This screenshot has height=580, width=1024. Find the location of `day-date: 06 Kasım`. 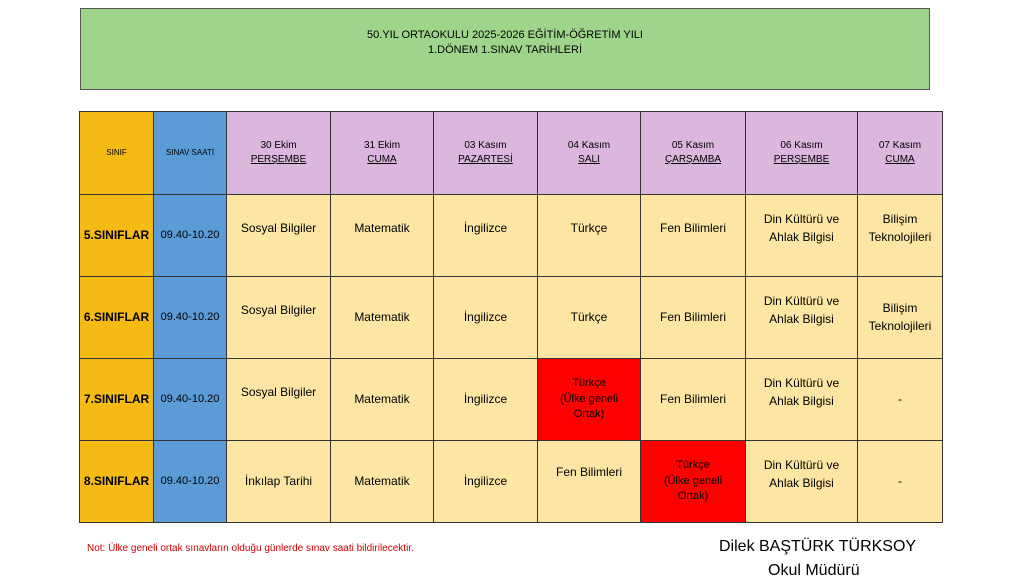

day-date: 06 Kasım is located at coordinates (801, 145).